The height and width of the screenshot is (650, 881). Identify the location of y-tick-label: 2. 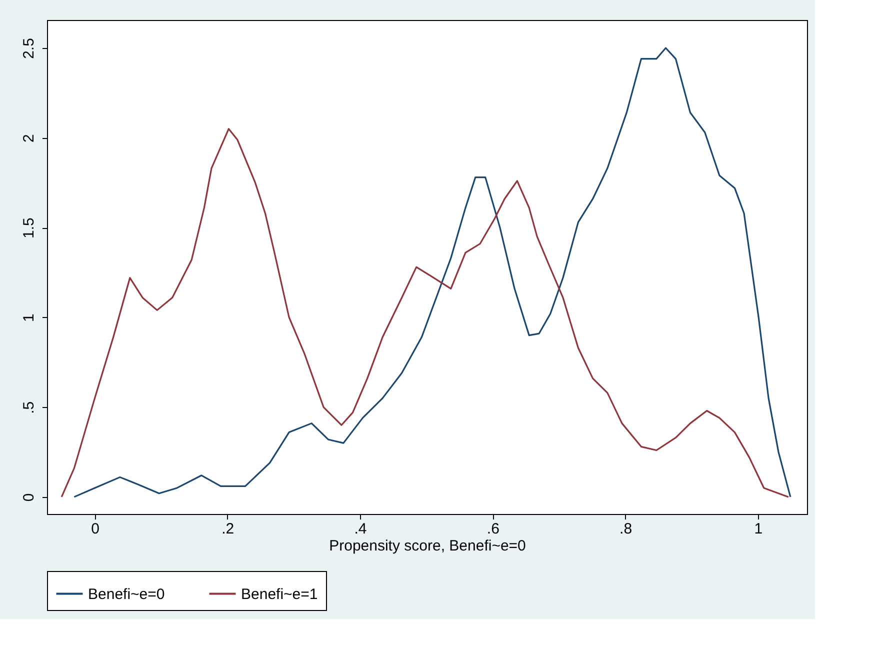
(29, 138).